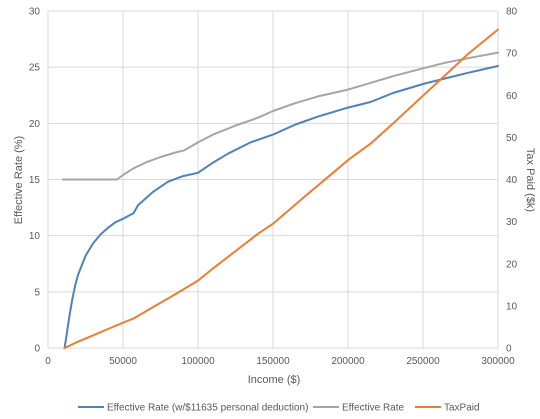  I want to click on y-left-tick-label: 0, so click(37, 349).